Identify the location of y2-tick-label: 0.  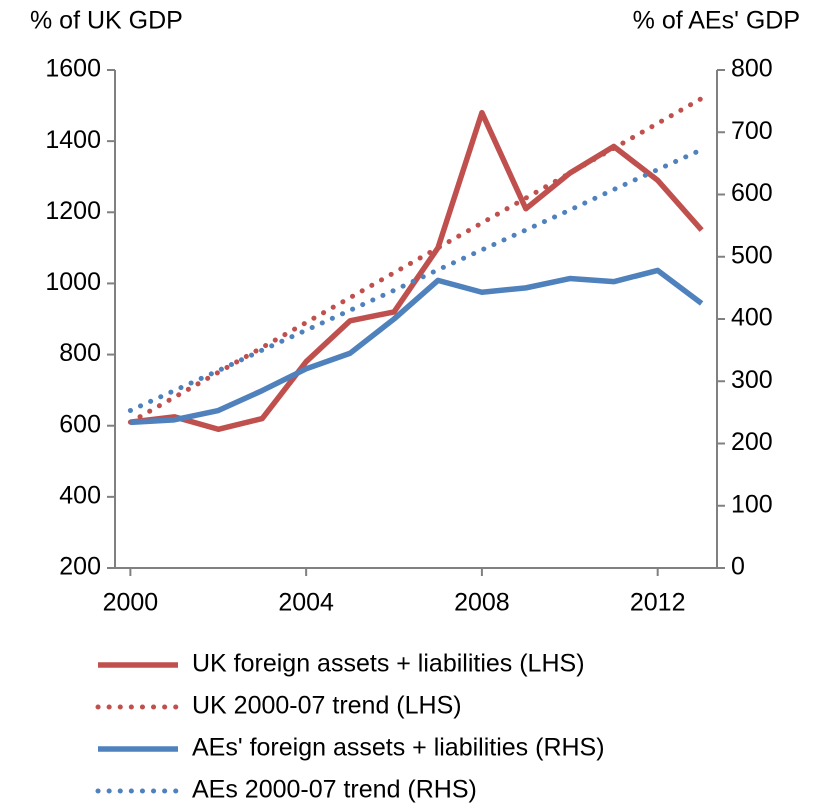
(738, 567).